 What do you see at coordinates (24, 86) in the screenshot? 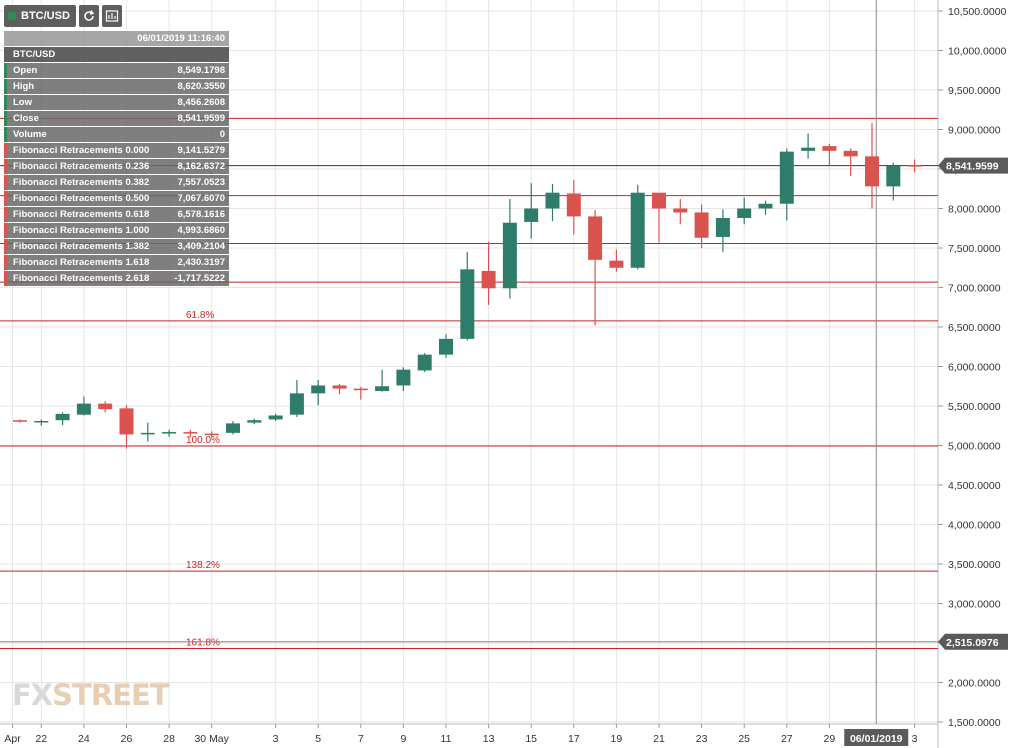
I see `ohlc-label: High` at bounding box center [24, 86].